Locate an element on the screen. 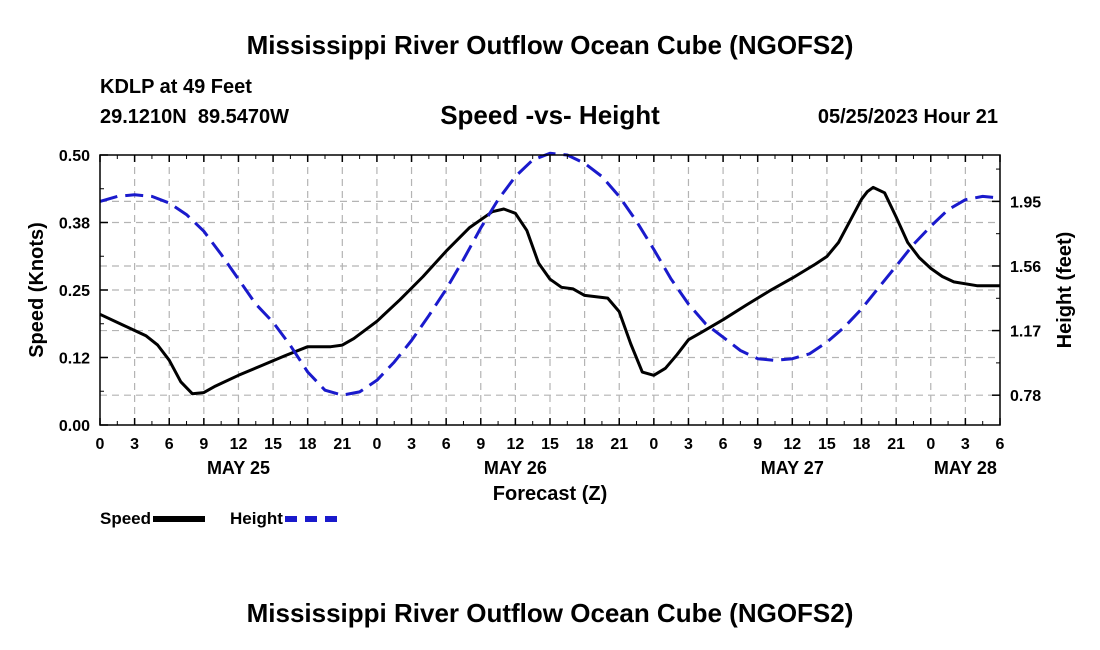  y2-tick-label: 0.78 is located at coordinates (1025, 396).